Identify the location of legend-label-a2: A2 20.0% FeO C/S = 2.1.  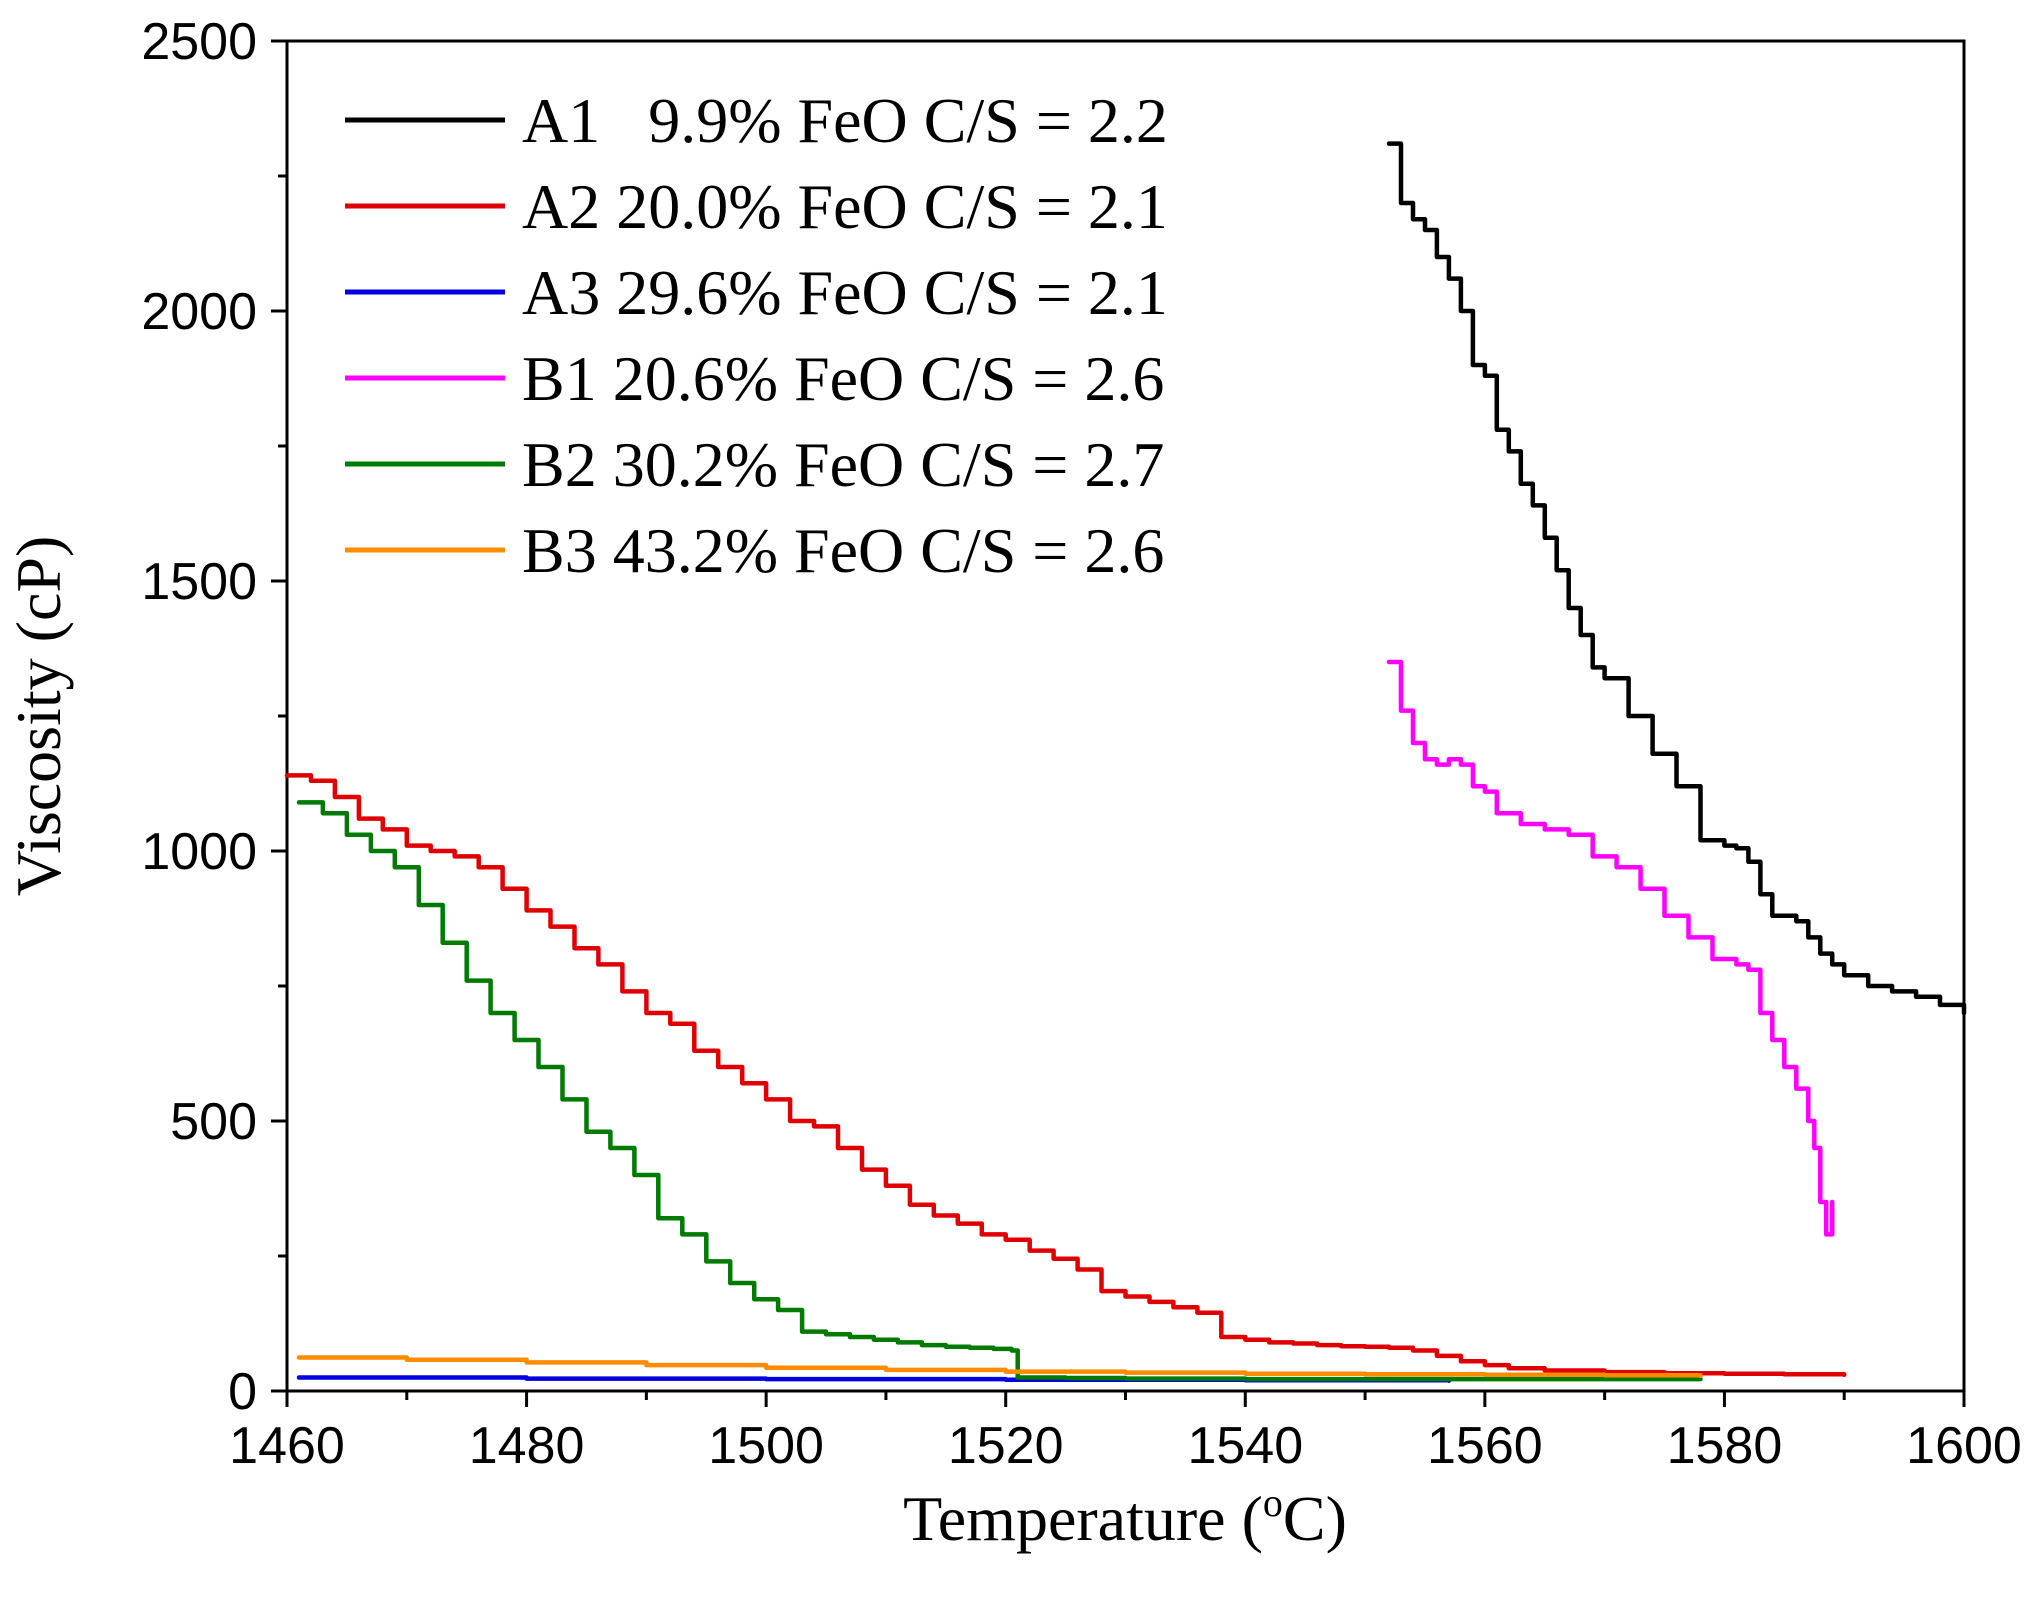
(845, 206).